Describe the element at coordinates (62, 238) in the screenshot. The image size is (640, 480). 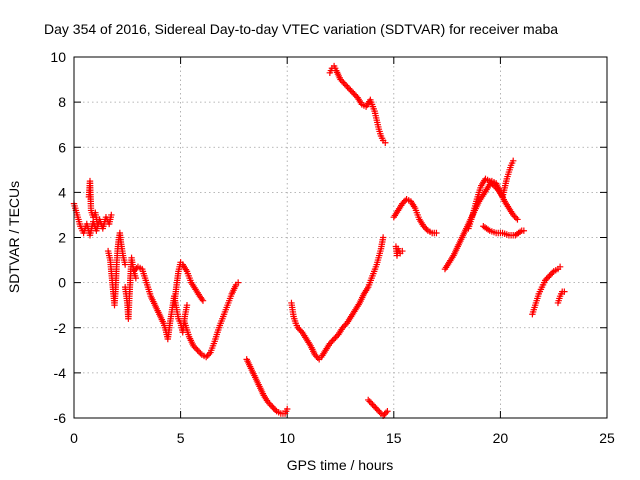
I see `y-tick-label: 2` at that location.